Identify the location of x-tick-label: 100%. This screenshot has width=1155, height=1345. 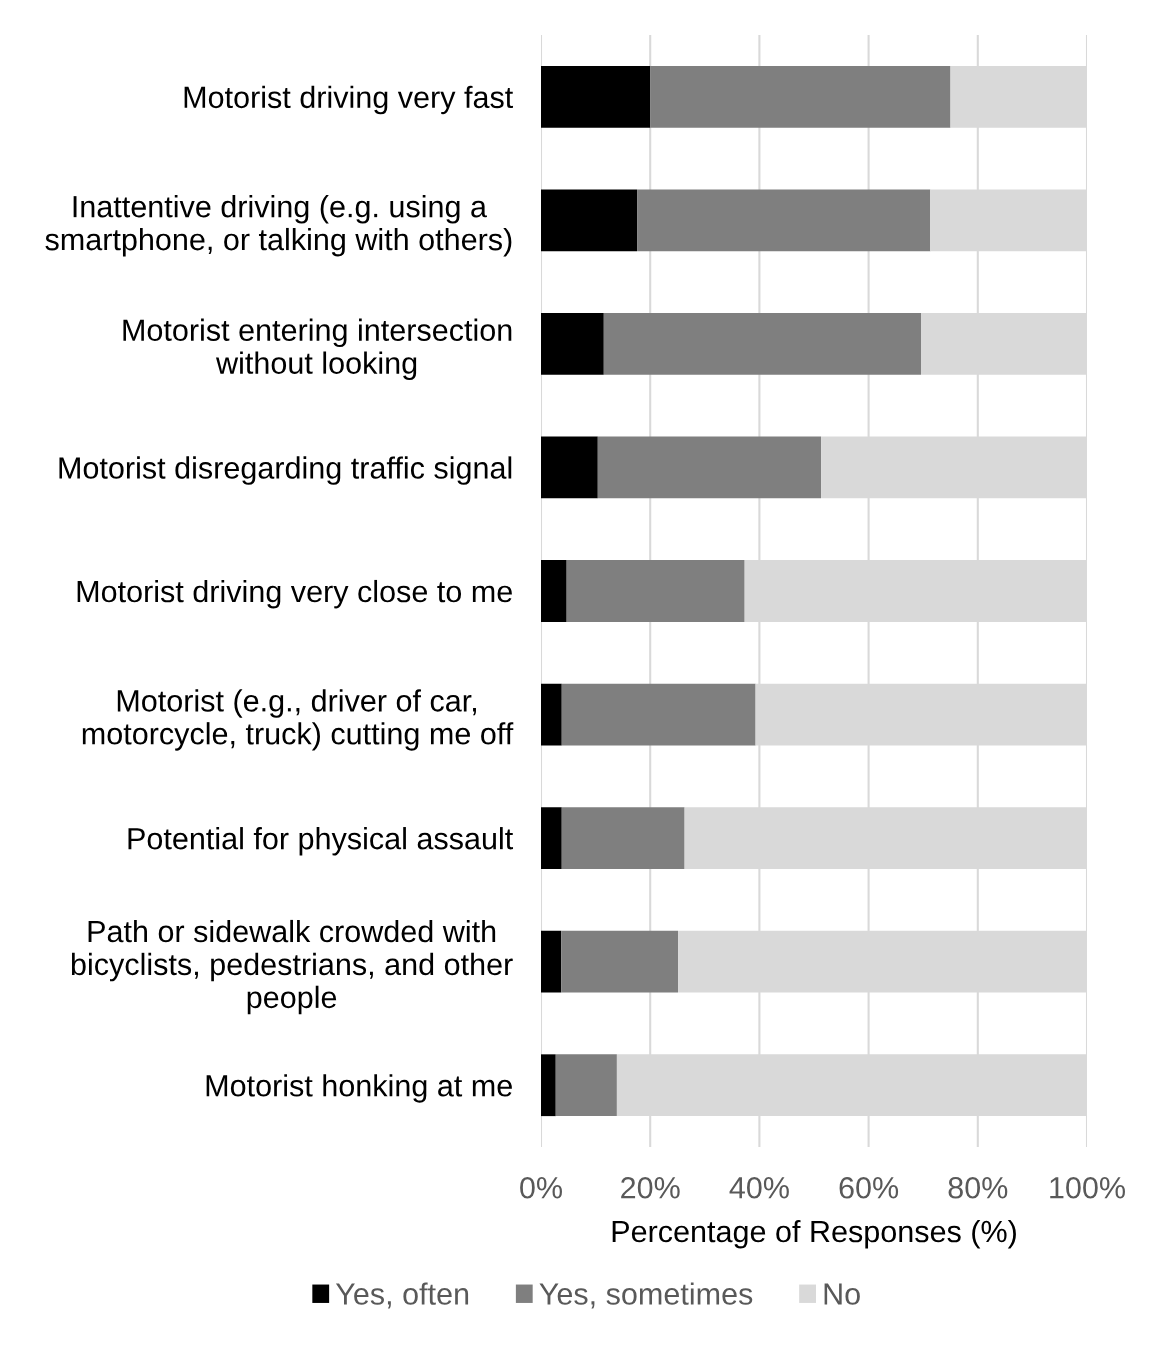
(1087, 1187).